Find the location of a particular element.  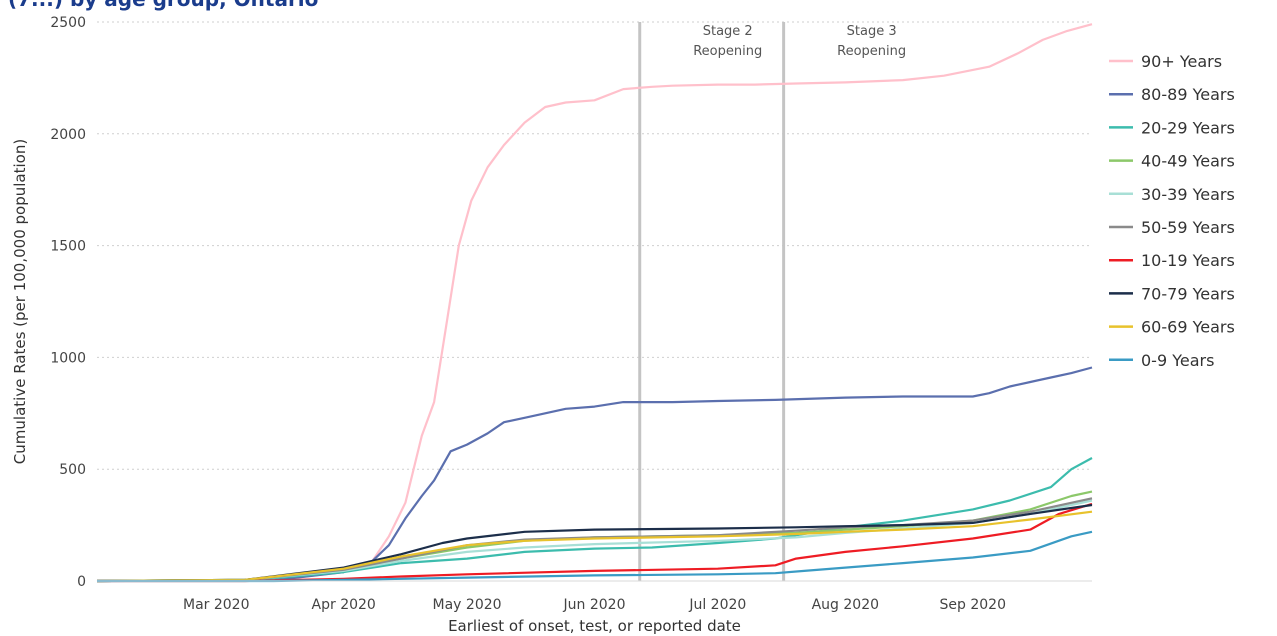

legend-label: 30-39 Years is located at coordinates (1188, 194).